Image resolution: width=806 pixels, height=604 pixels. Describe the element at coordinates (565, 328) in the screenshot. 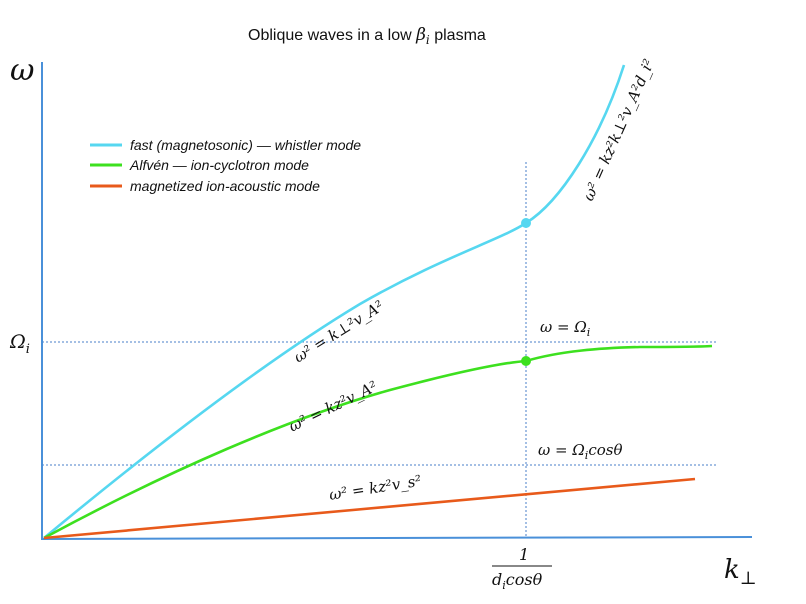

I see `omega-equals-omega-i-label: ω = Ωi` at that location.